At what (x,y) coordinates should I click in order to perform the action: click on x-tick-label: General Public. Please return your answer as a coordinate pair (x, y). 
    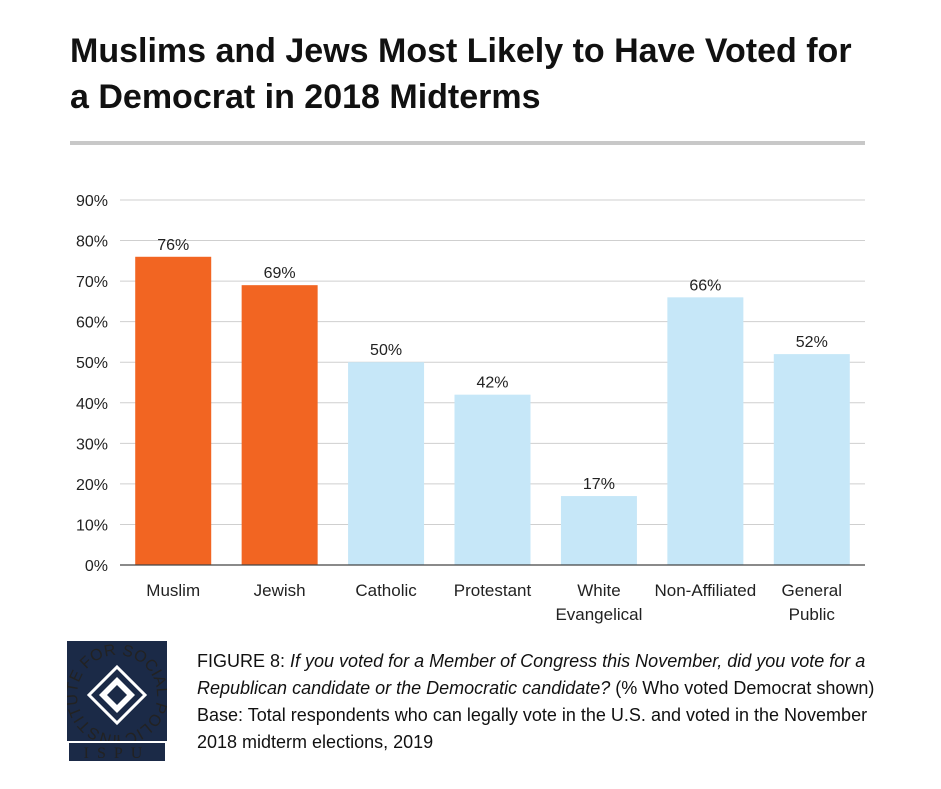
    Looking at the image, I should click on (812, 602).